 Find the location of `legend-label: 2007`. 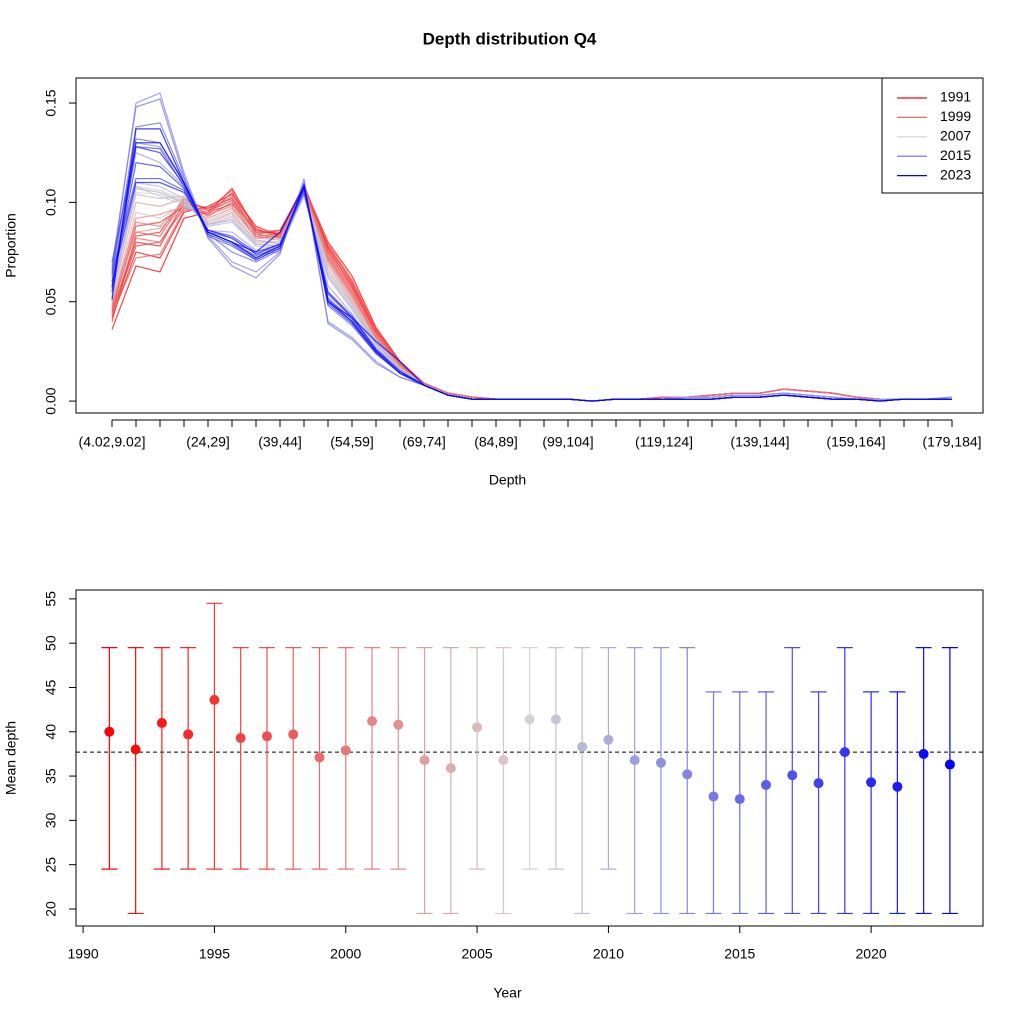

legend-label: 2007 is located at coordinates (955, 136).